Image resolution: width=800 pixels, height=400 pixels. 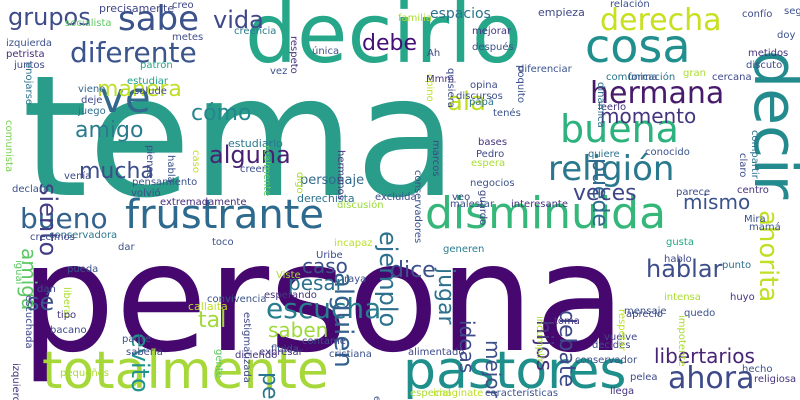 I want to click on cloud-word: pesar, so click(x=316, y=283).